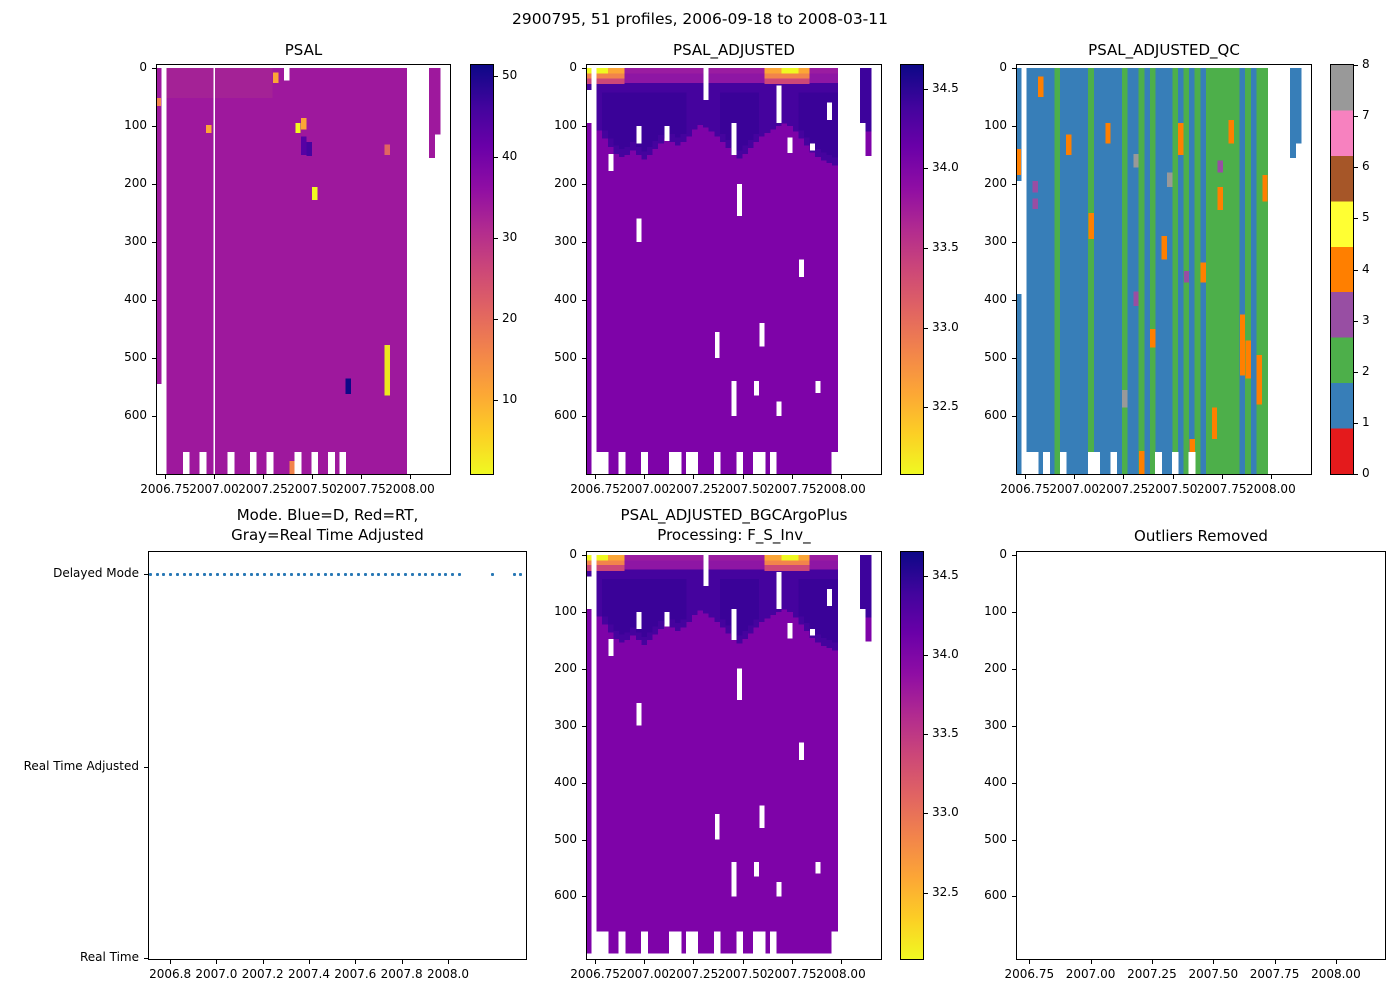 This screenshot has width=1400, height=1000. I want to click on x-tick-label: 2007.0, so click(216, 974).